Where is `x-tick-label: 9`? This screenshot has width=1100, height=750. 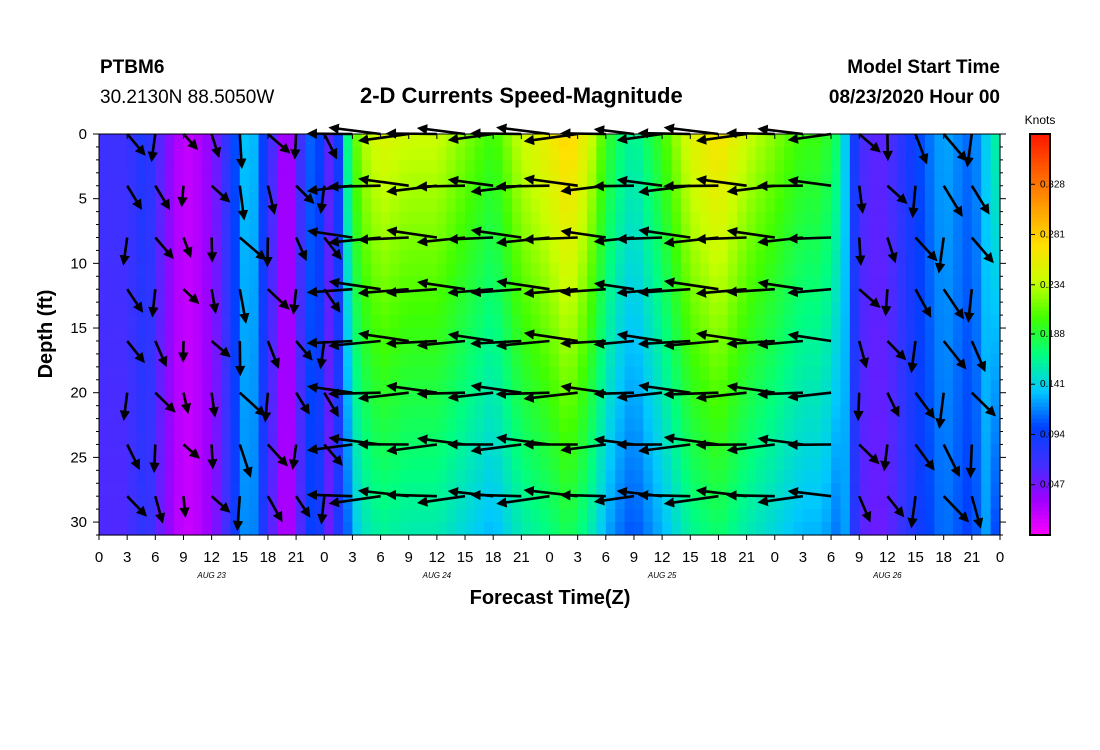
x-tick-label: 9 is located at coordinates (409, 557).